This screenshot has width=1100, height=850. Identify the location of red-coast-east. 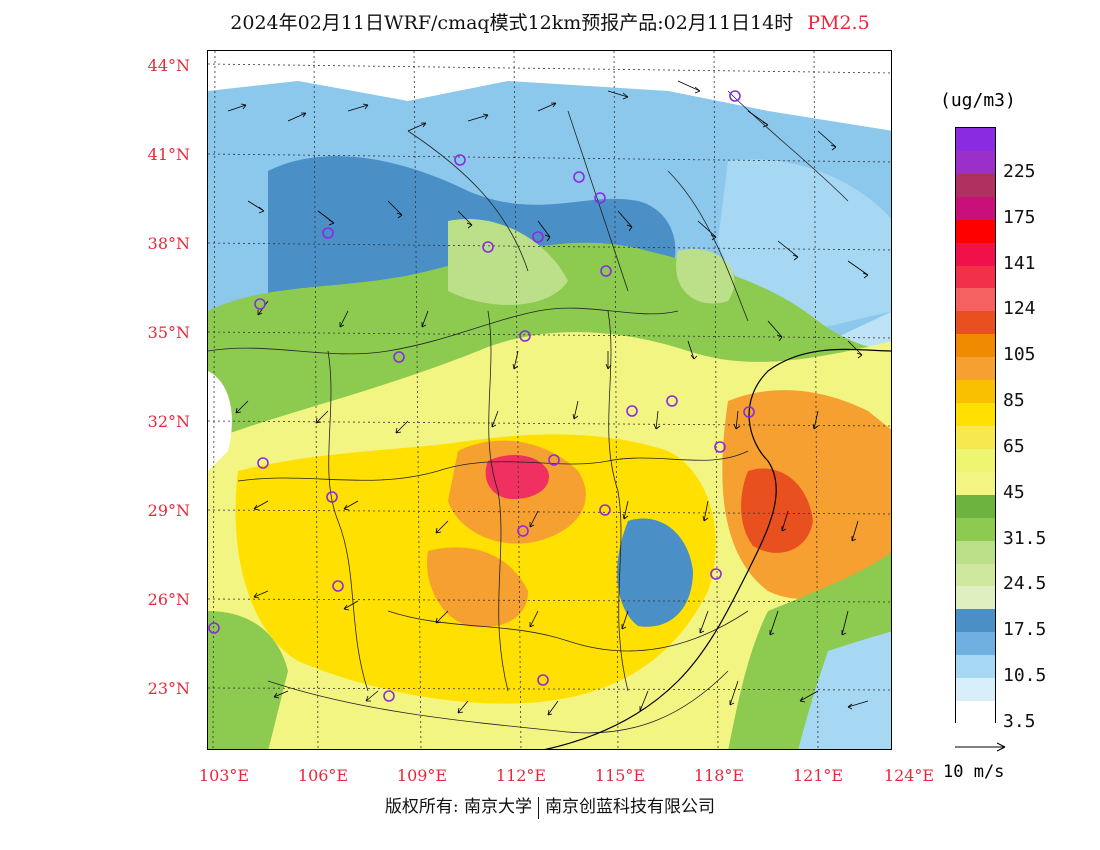
(777, 510).